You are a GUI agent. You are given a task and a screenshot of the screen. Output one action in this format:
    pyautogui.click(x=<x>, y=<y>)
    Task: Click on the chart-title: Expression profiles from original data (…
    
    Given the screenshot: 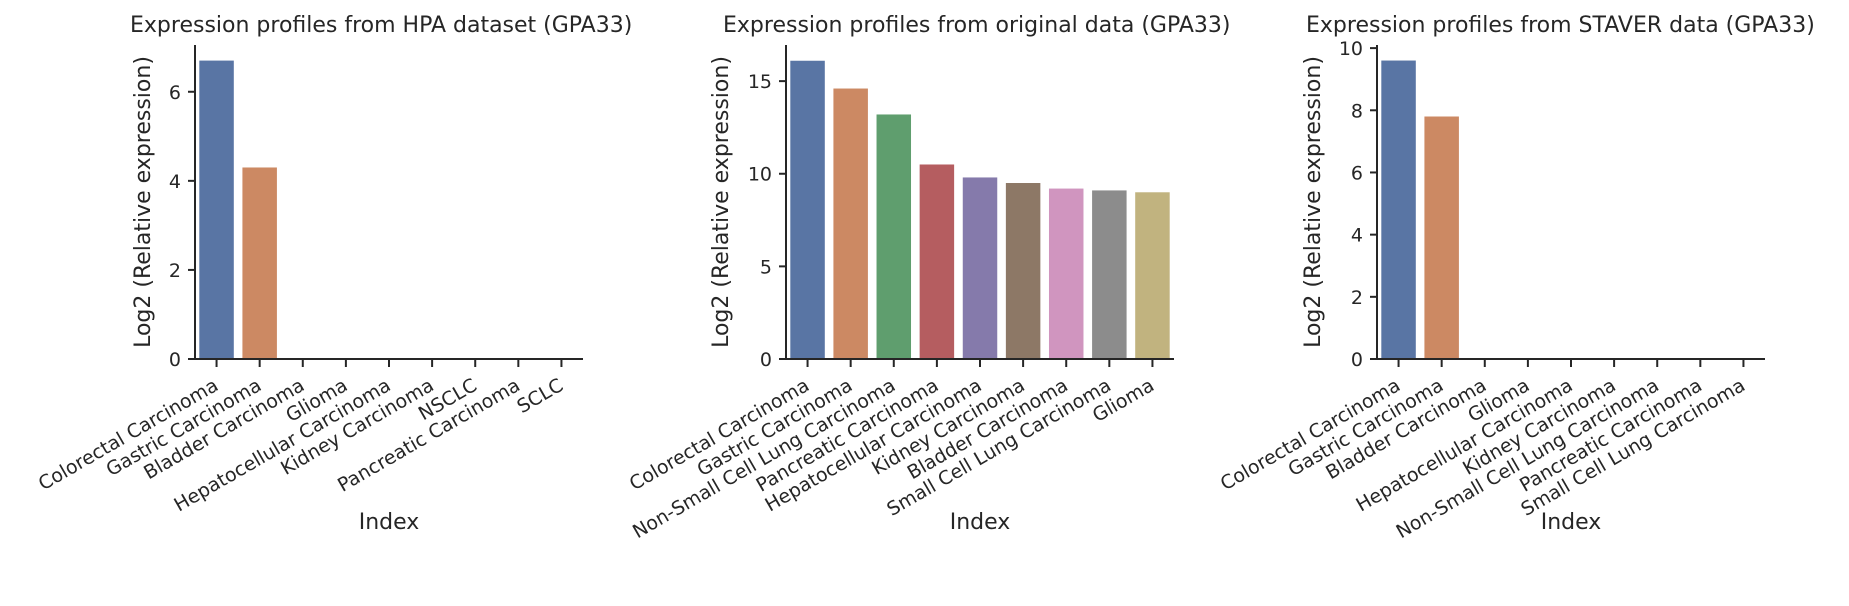 What is the action you would take?
    pyautogui.click(x=976, y=25)
    